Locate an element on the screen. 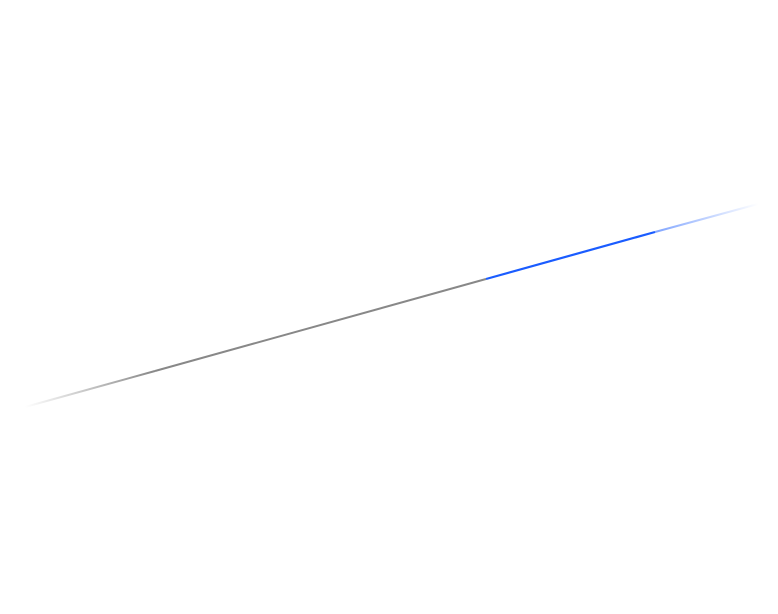  line-segment-gray is located at coordinates (320, 325).